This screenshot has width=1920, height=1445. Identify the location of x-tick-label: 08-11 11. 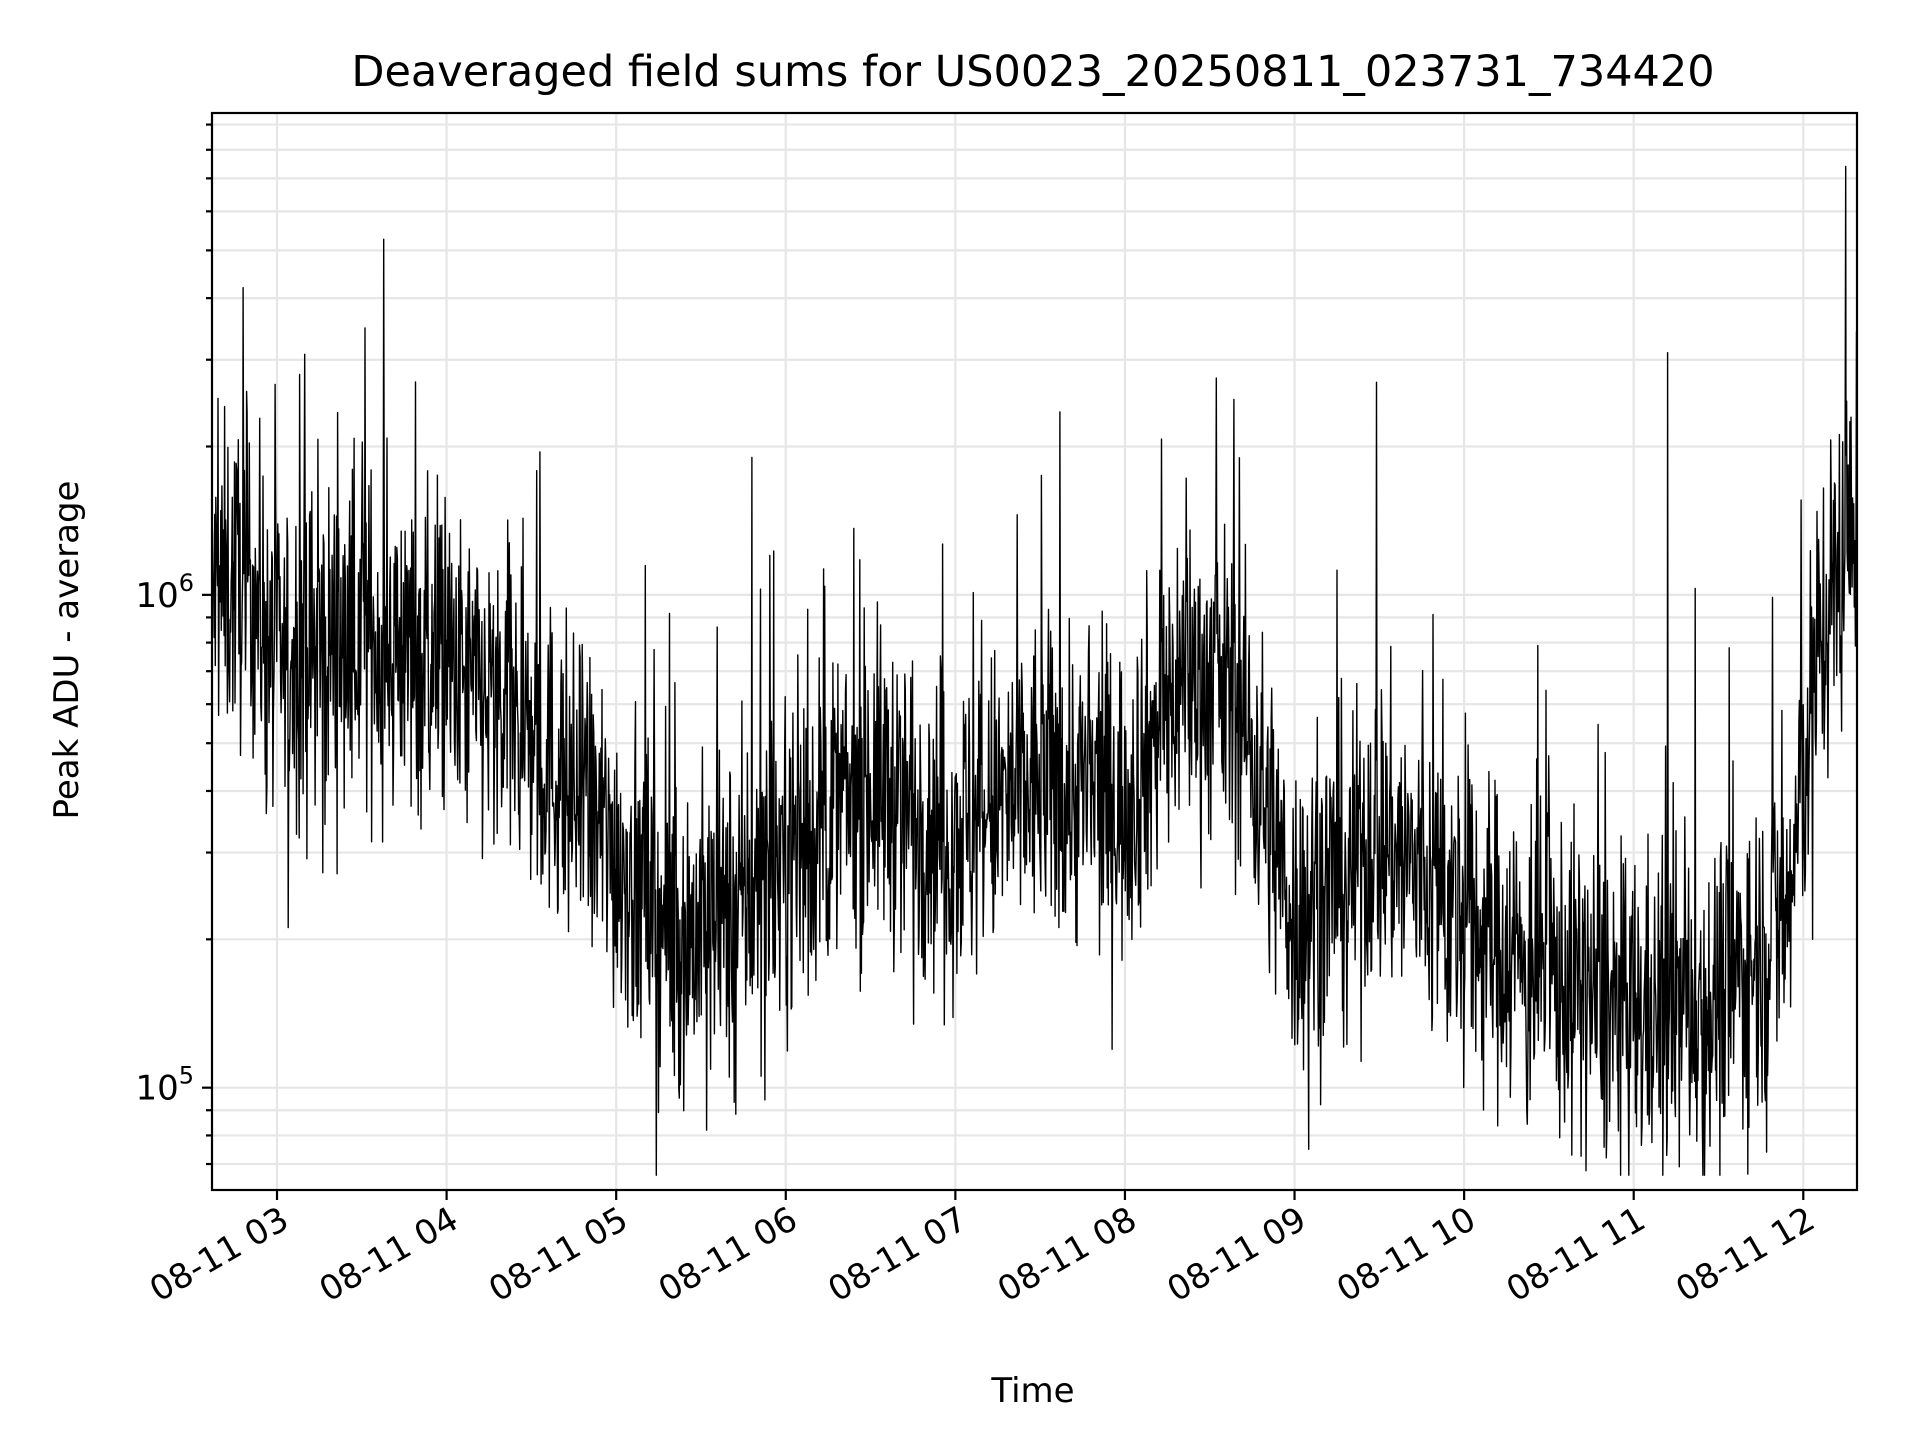
(1576, 1254).